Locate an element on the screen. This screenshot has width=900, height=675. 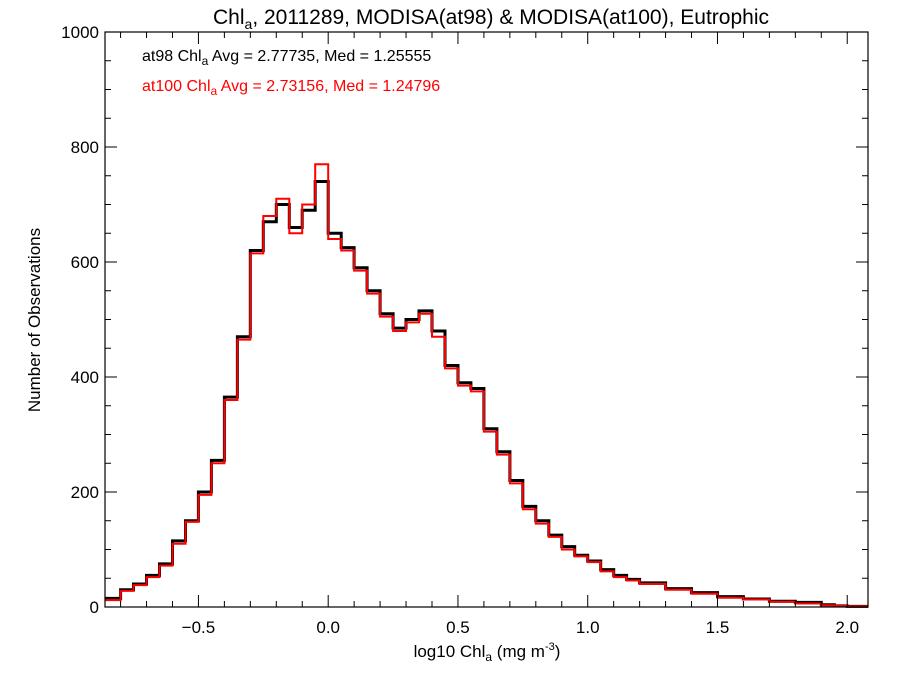
legend-entry-at100: at100 Chla Avg = 2.73156, Med = 1.24796 is located at coordinates (291, 88).